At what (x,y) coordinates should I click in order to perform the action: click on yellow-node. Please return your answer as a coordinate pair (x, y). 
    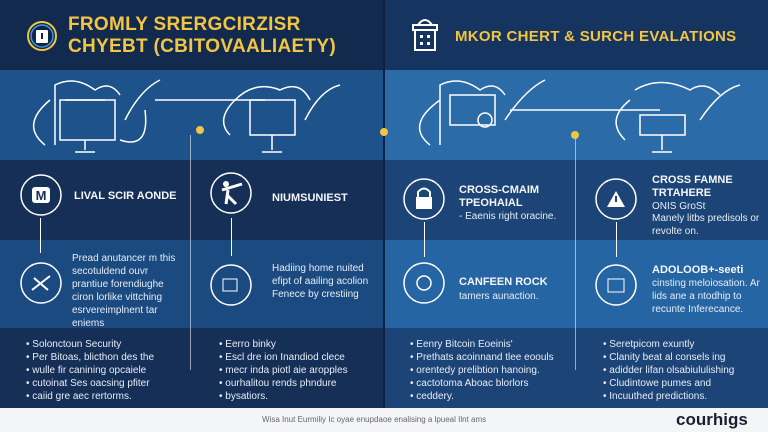
    Looking at the image, I should click on (200, 130).